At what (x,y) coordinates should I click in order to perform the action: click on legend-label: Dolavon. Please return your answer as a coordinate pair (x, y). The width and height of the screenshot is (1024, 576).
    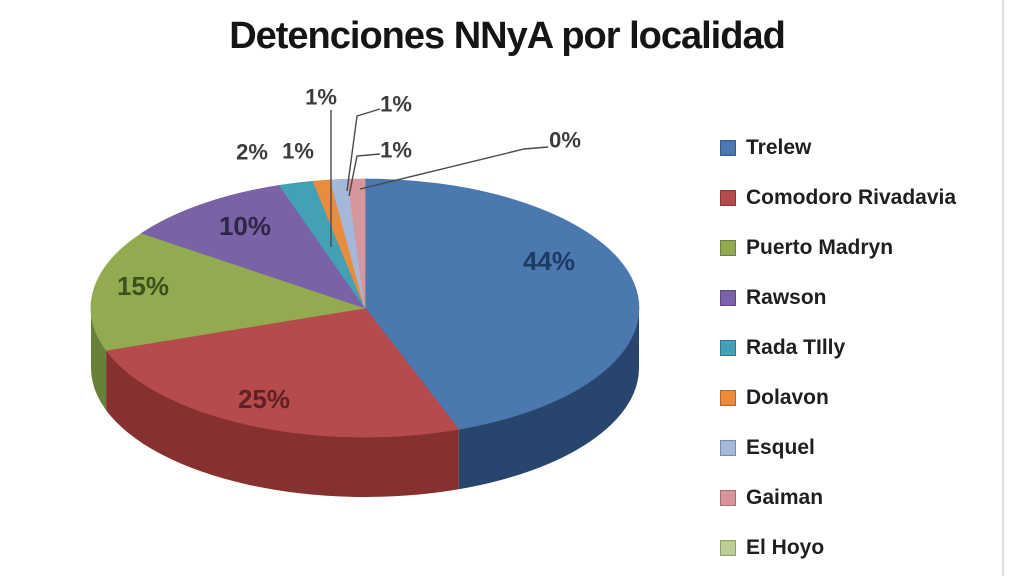
    Looking at the image, I should click on (787, 397).